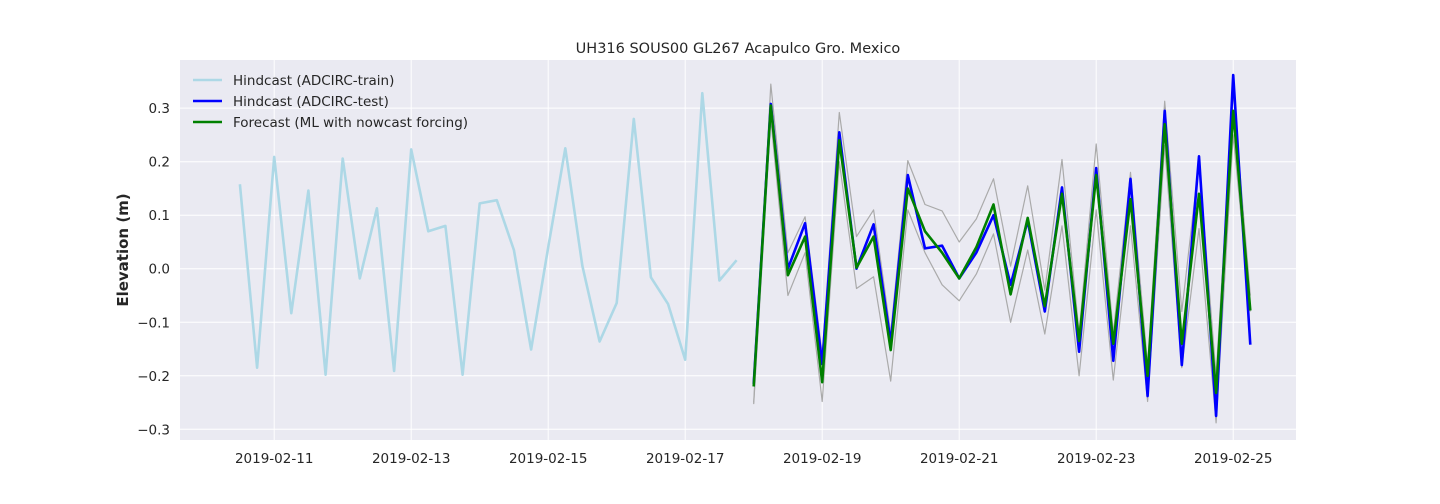 Image resolution: width=1440 pixels, height=504 pixels. I want to click on y-tick-label: −0.2, so click(153, 377).